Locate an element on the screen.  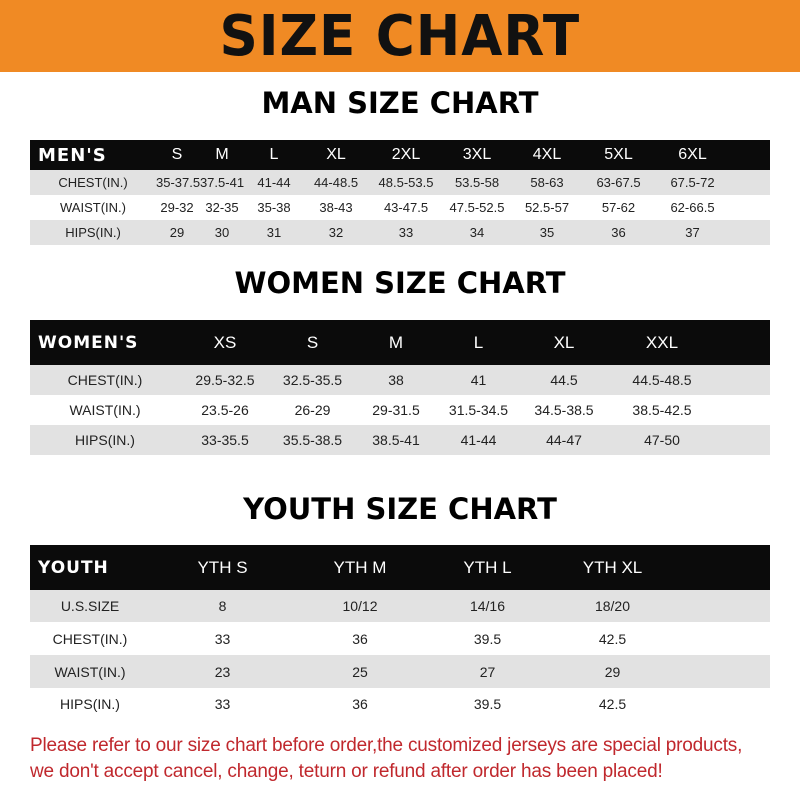
size-header: 3XL is located at coordinates (477, 155).